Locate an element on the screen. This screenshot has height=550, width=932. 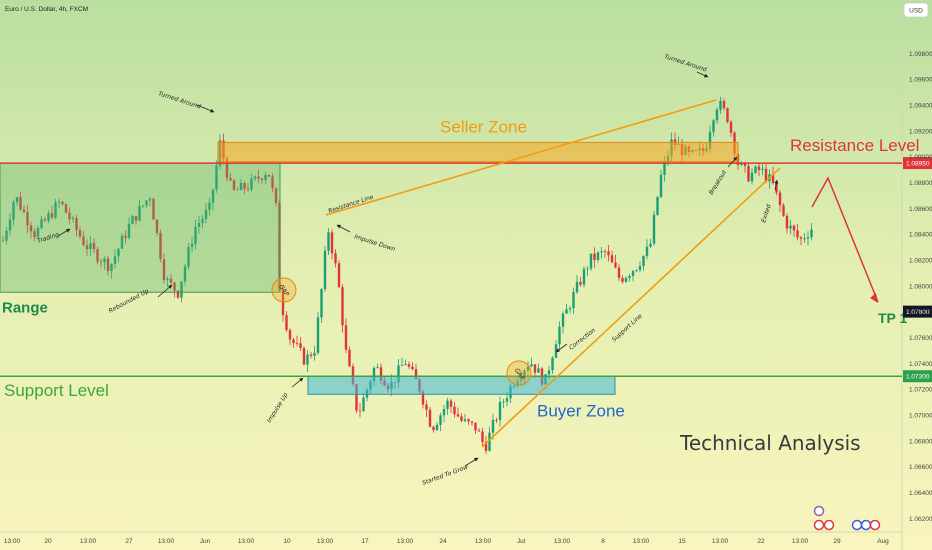
y-tick-label: 1.06600 is located at coordinates (920, 467).